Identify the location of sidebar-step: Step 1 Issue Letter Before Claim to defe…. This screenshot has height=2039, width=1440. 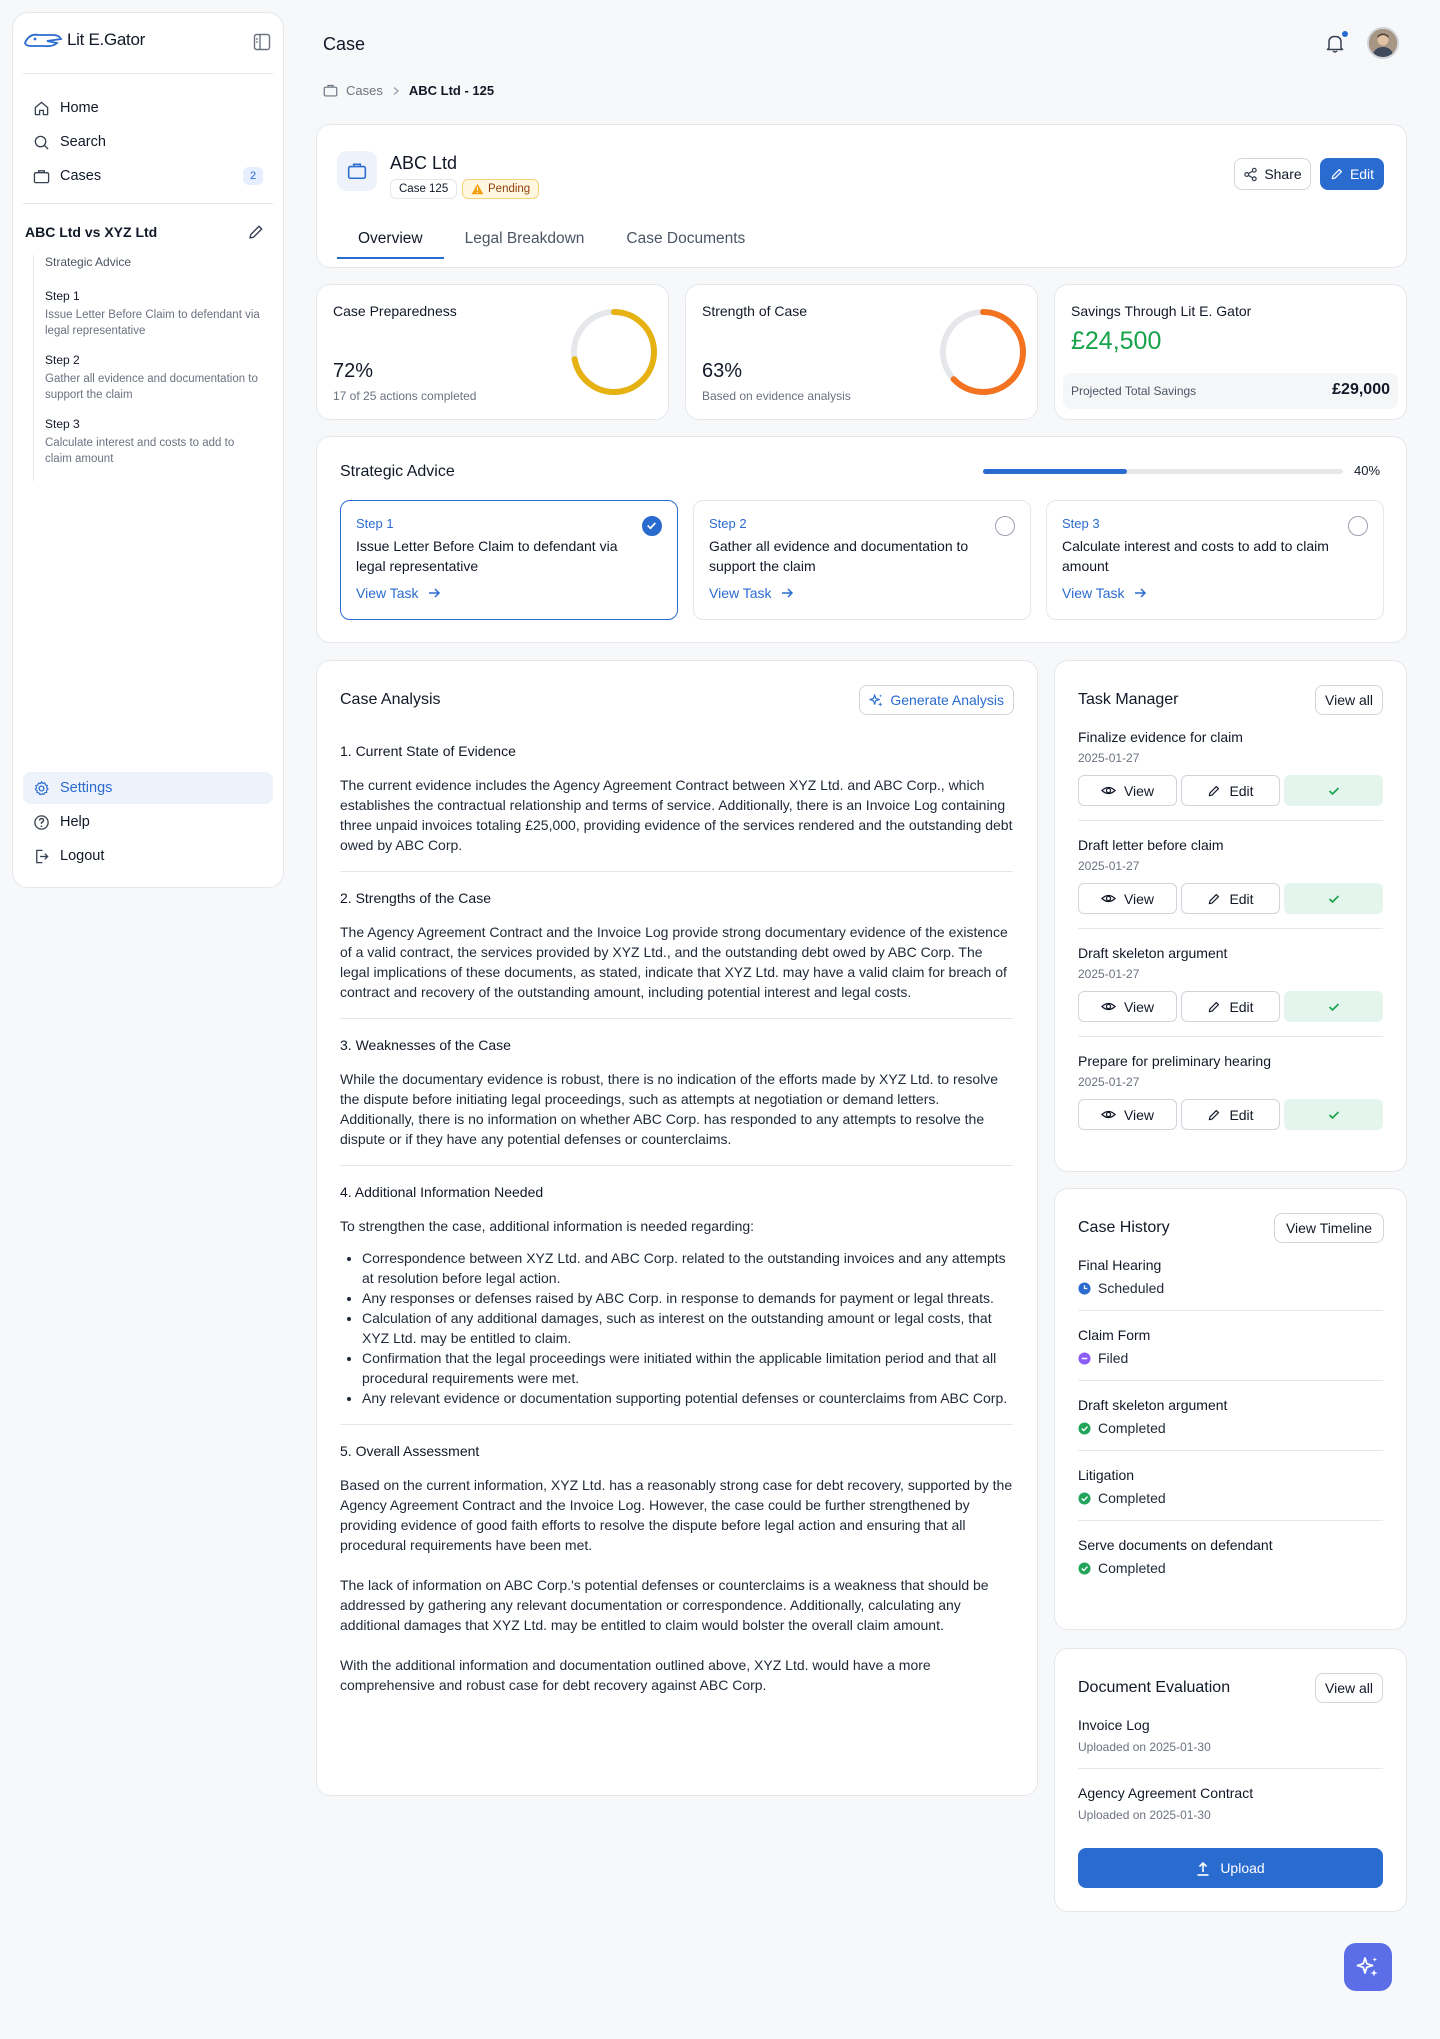
(154, 314).